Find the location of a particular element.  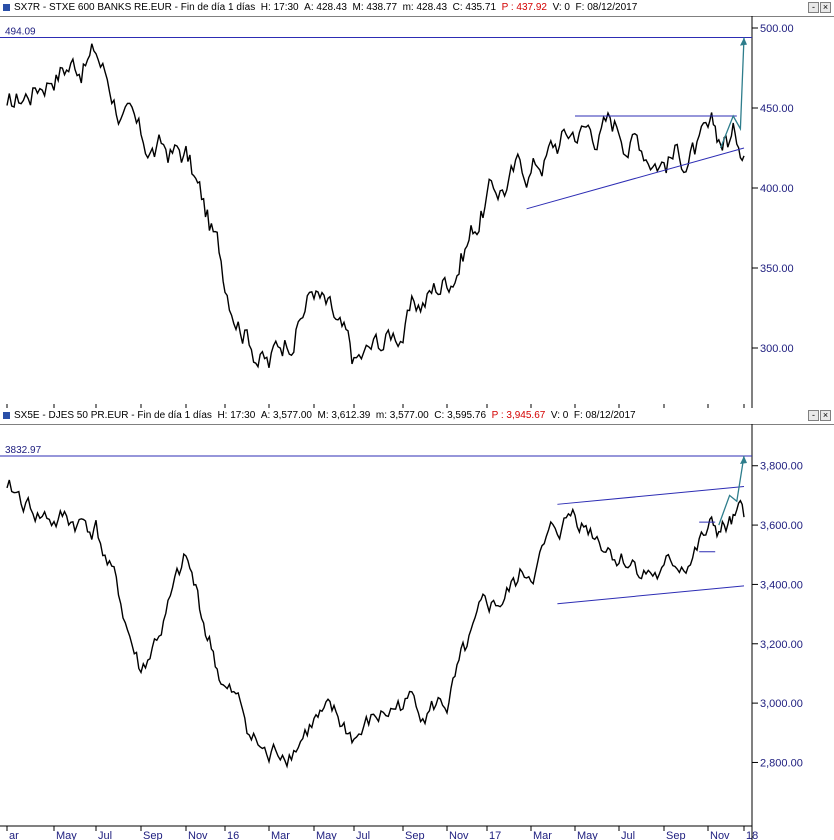

x-tick-label: 17 is located at coordinates (495, 835).